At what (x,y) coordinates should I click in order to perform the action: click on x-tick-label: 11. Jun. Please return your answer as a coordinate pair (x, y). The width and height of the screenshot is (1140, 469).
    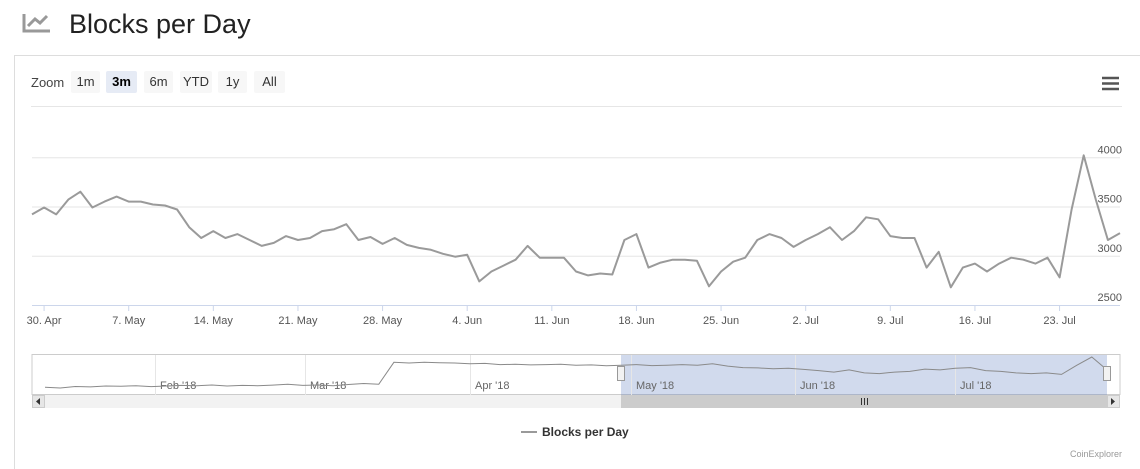
    Looking at the image, I should click on (551, 321).